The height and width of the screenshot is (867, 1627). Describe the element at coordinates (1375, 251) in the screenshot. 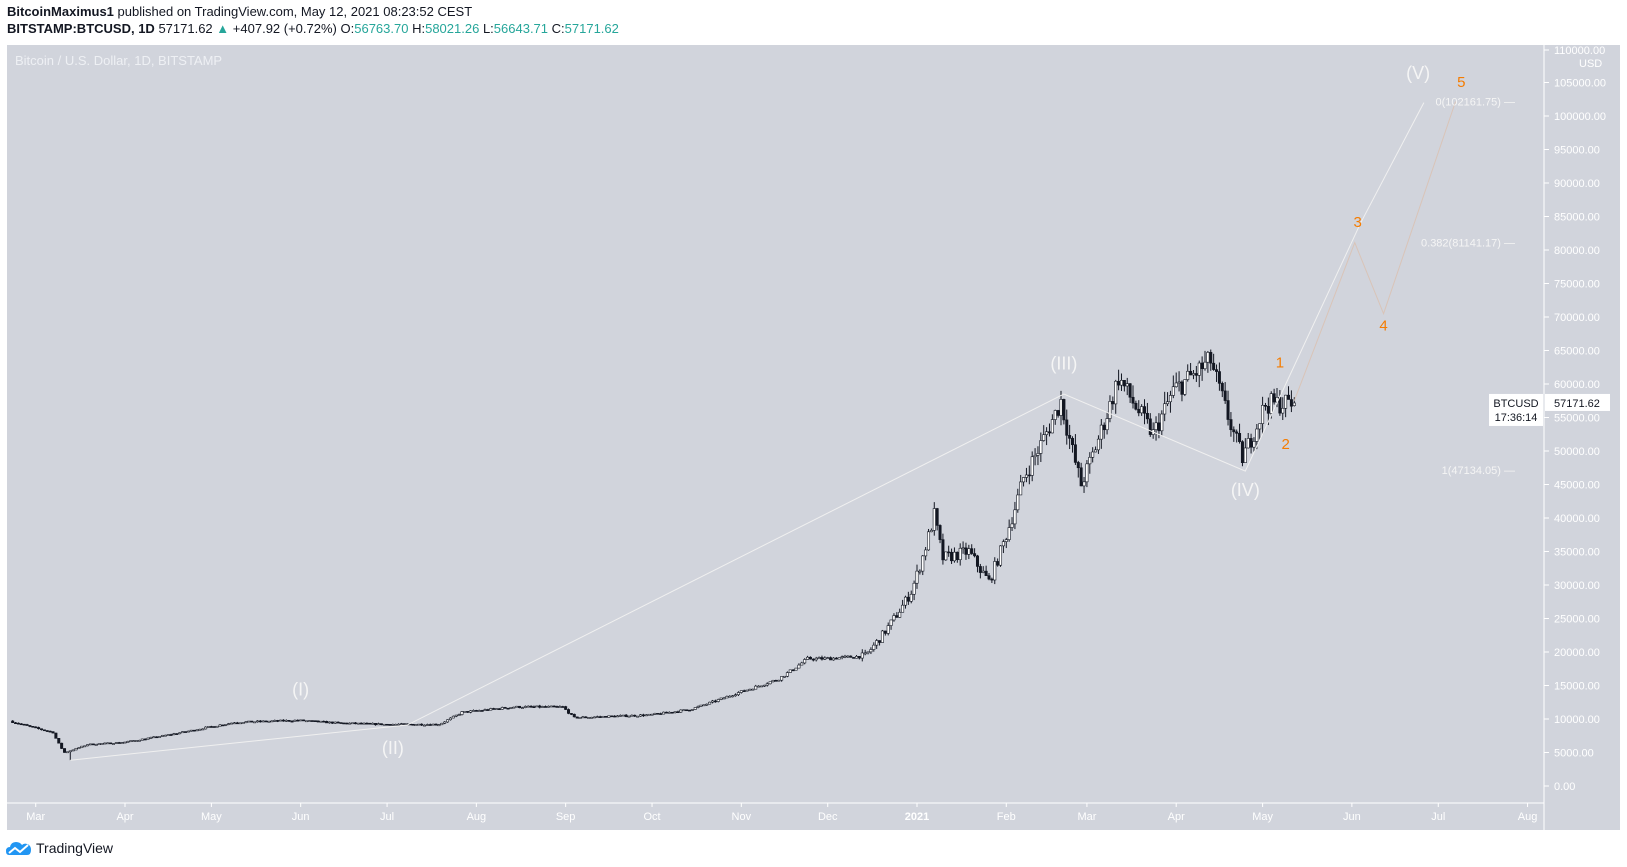

I see `elliott-wave-minor-line` at that location.